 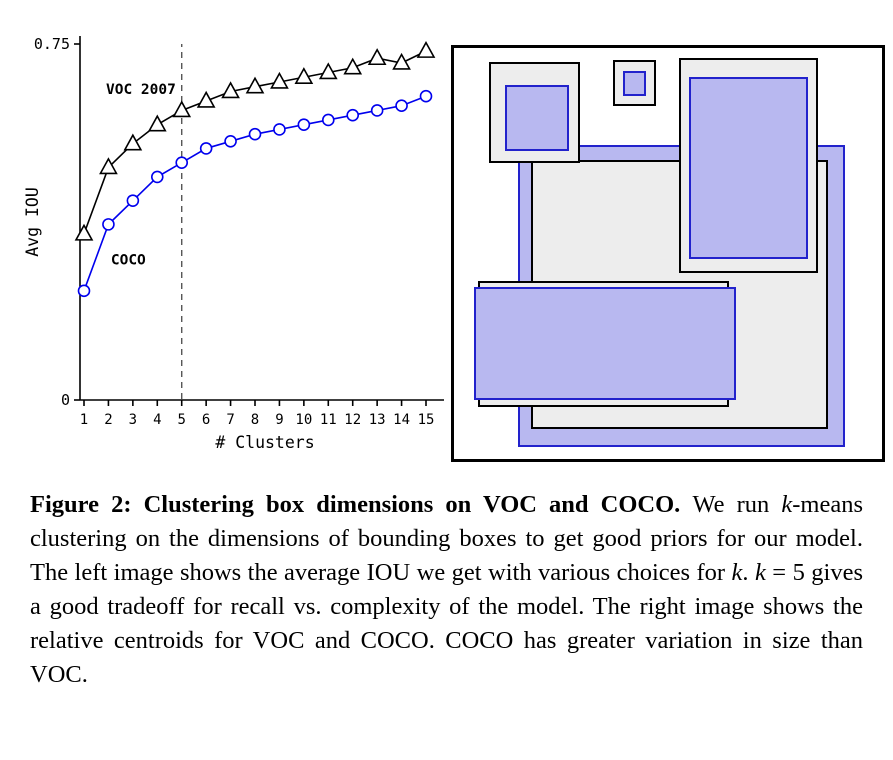 I want to click on x-tick-label: 10, so click(x=303, y=420).